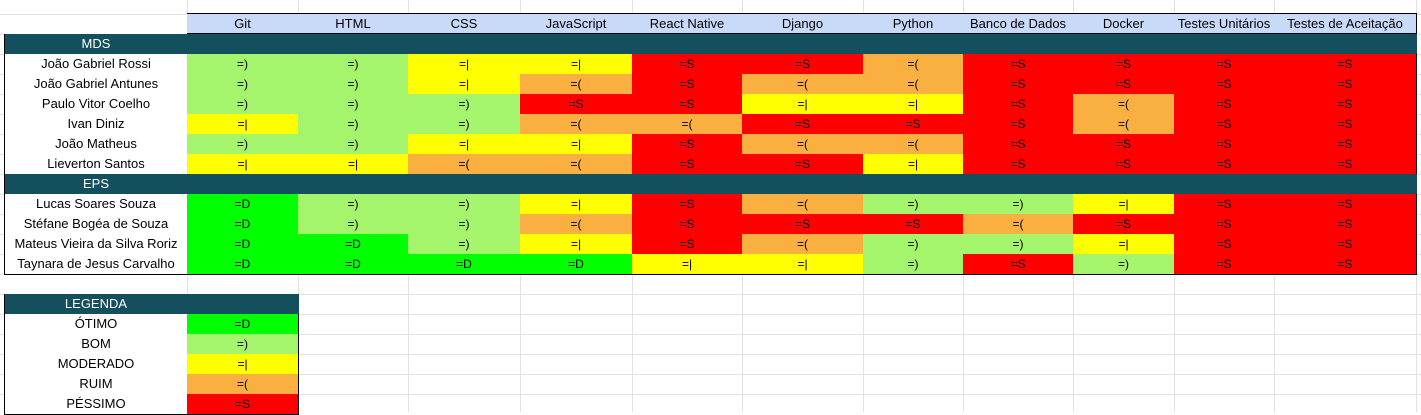 The width and height of the screenshot is (1421, 415). What do you see at coordinates (1345, 23) in the screenshot?
I see `column-header: Testes de Aceitação` at bounding box center [1345, 23].